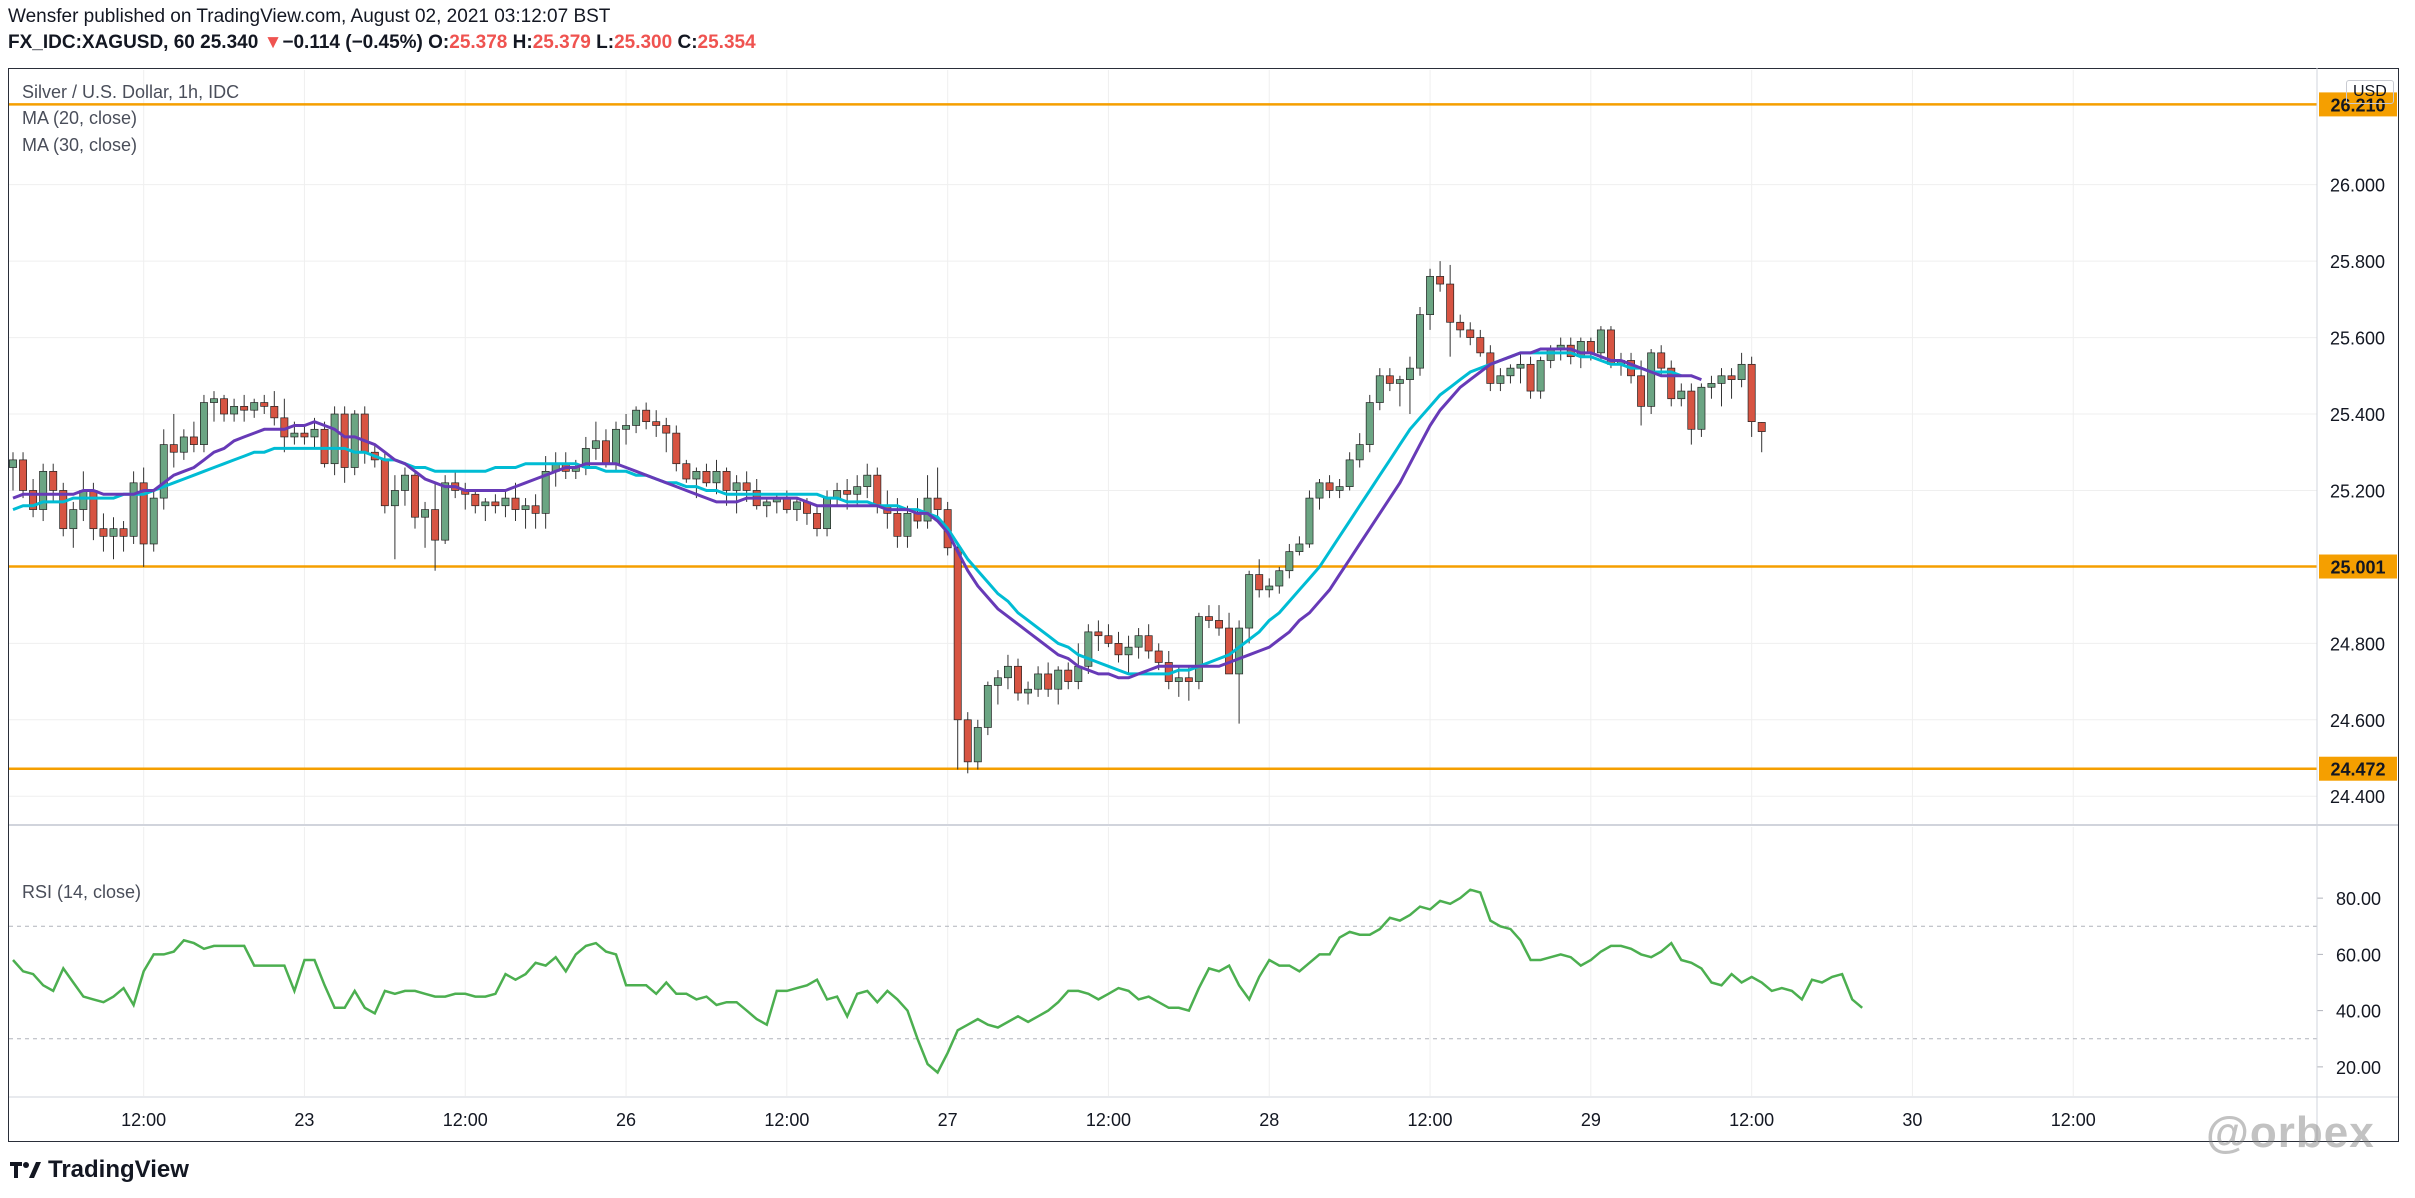  What do you see at coordinates (938, 981) in the screenshot?
I see `rsi-line` at bounding box center [938, 981].